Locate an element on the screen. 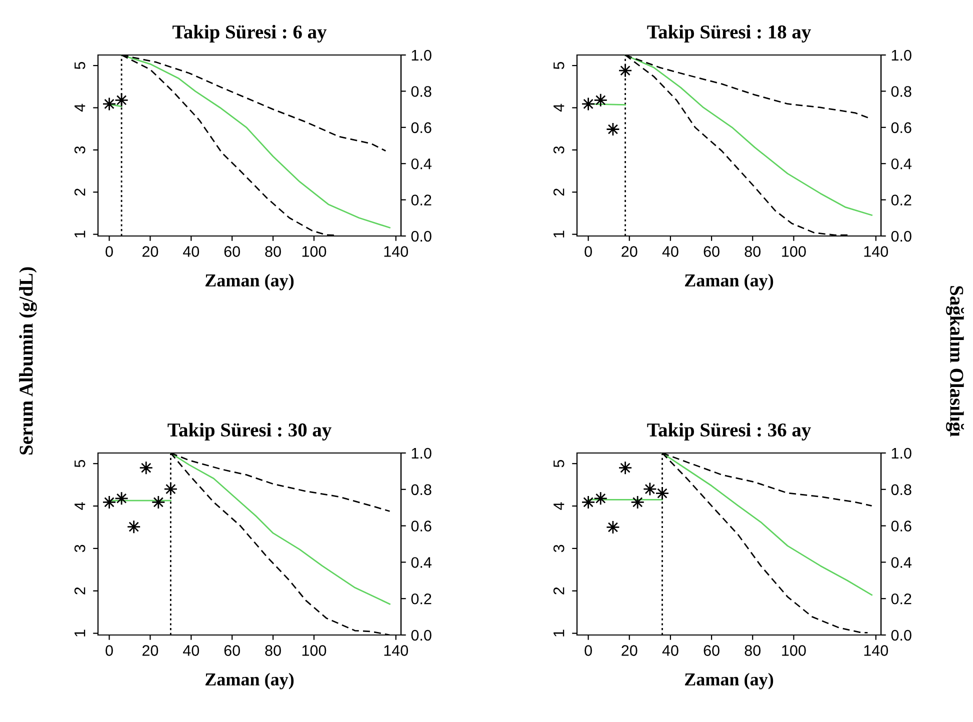 The image size is (973, 722). chart-title: Takip Süresi : 30 ay is located at coordinates (250, 431).